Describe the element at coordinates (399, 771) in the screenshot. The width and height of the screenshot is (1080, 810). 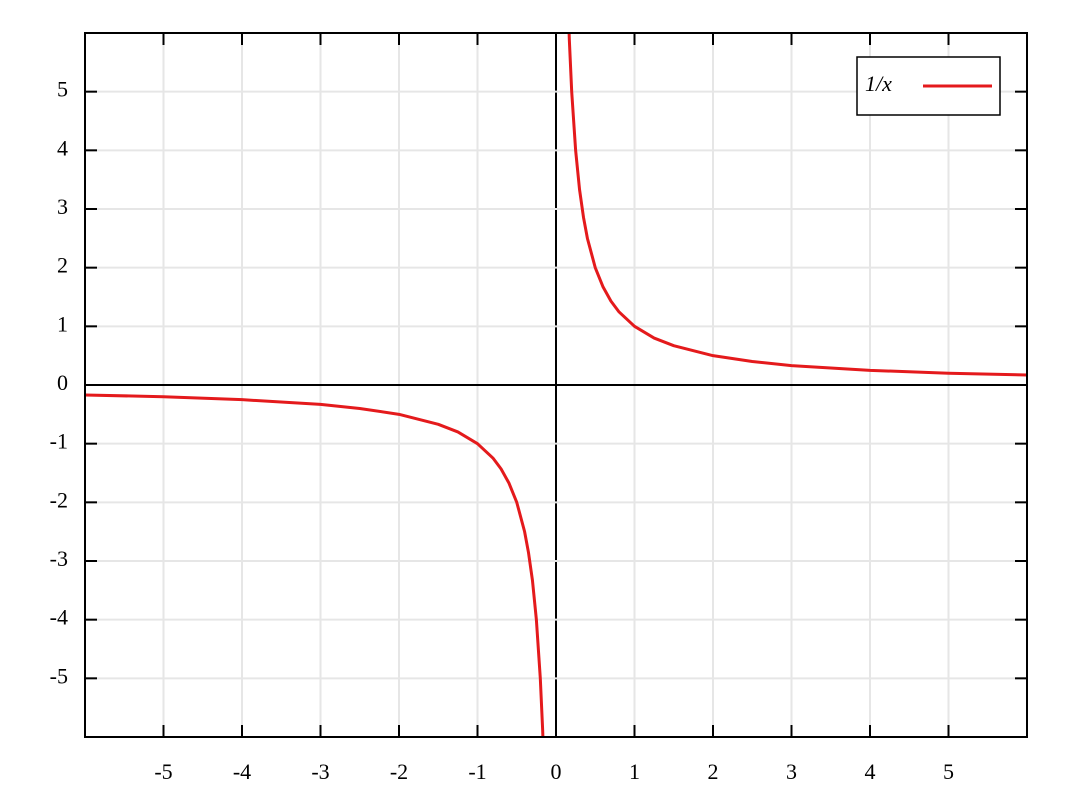
I see `x-tick-label: -2` at that location.